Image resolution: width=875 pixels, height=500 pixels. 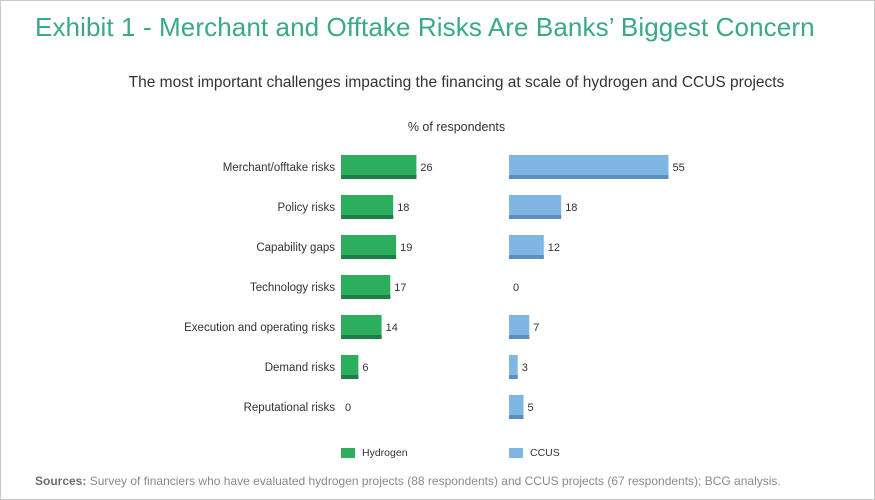 I want to click on category-label: Demand risks, so click(x=300, y=368).